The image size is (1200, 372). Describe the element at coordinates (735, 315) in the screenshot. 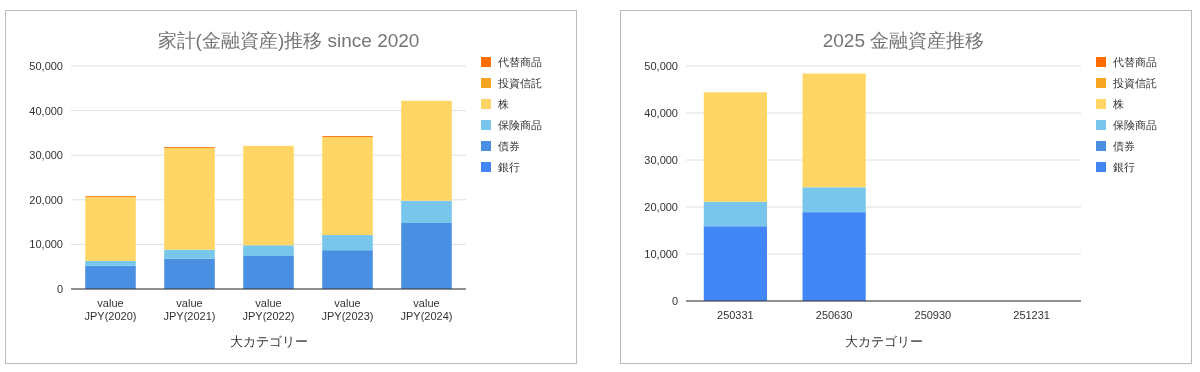

I see `x-tick-label: 250331` at that location.